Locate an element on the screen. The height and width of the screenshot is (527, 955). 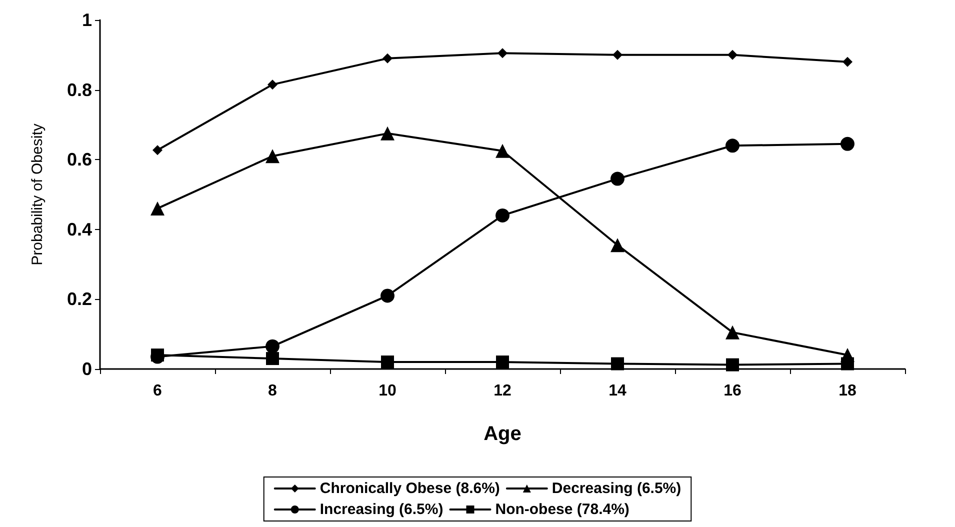
legend-label: Increasing (6.5%) is located at coordinates (382, 509).